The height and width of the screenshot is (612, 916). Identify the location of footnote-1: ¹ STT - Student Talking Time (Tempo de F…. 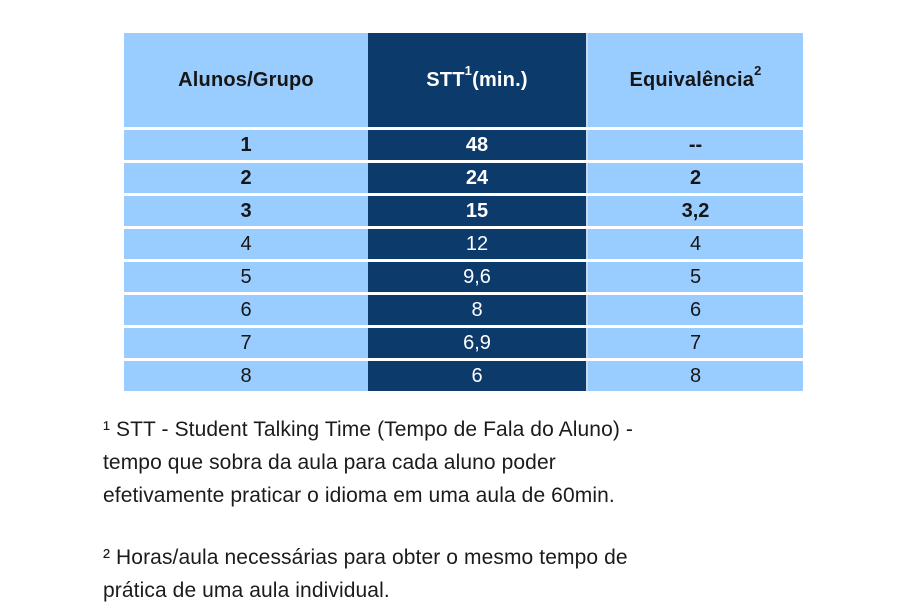
(368, 462).